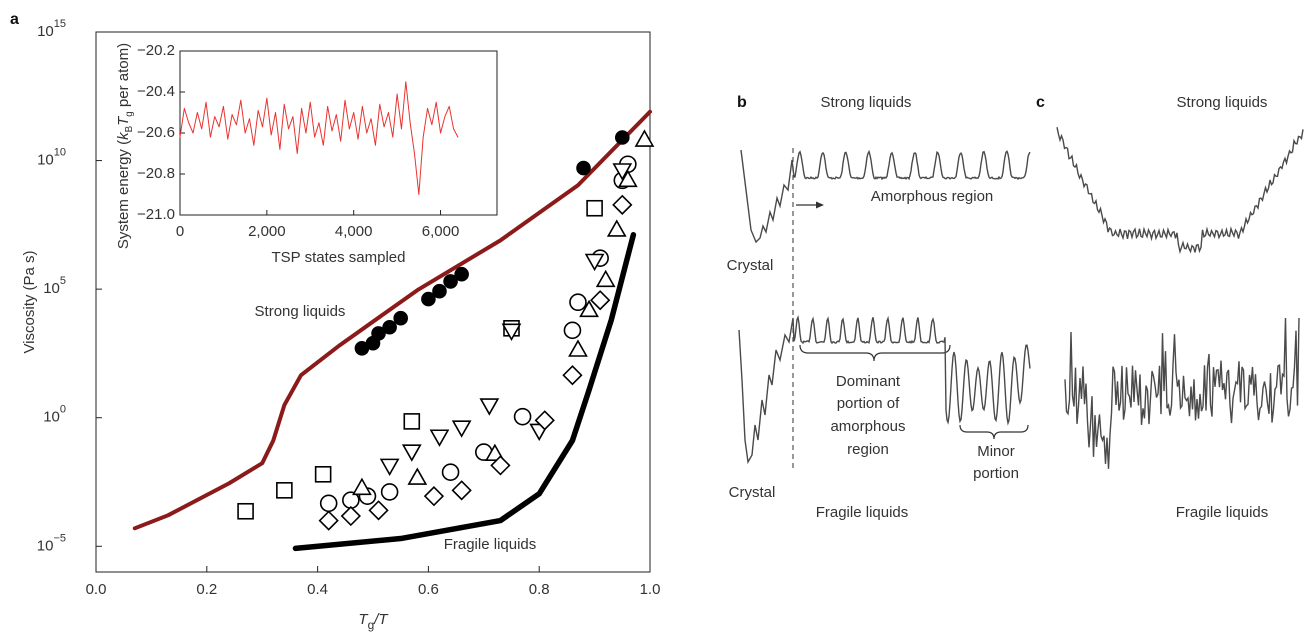  Describe the element at coordinates (180, 231) in the screenshot. I see `x-tick-label: 0` at that location.